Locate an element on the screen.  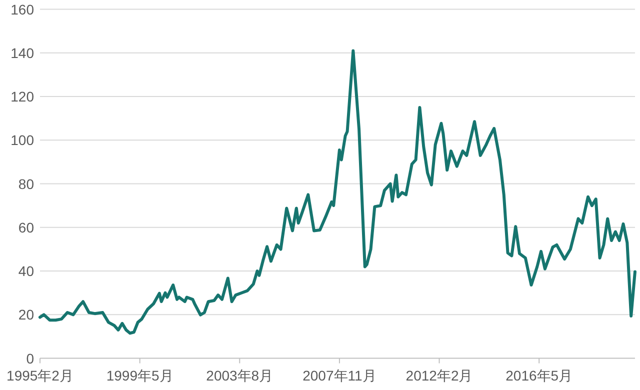
y-tick-label: 80 is located at coordinates (26, 184).